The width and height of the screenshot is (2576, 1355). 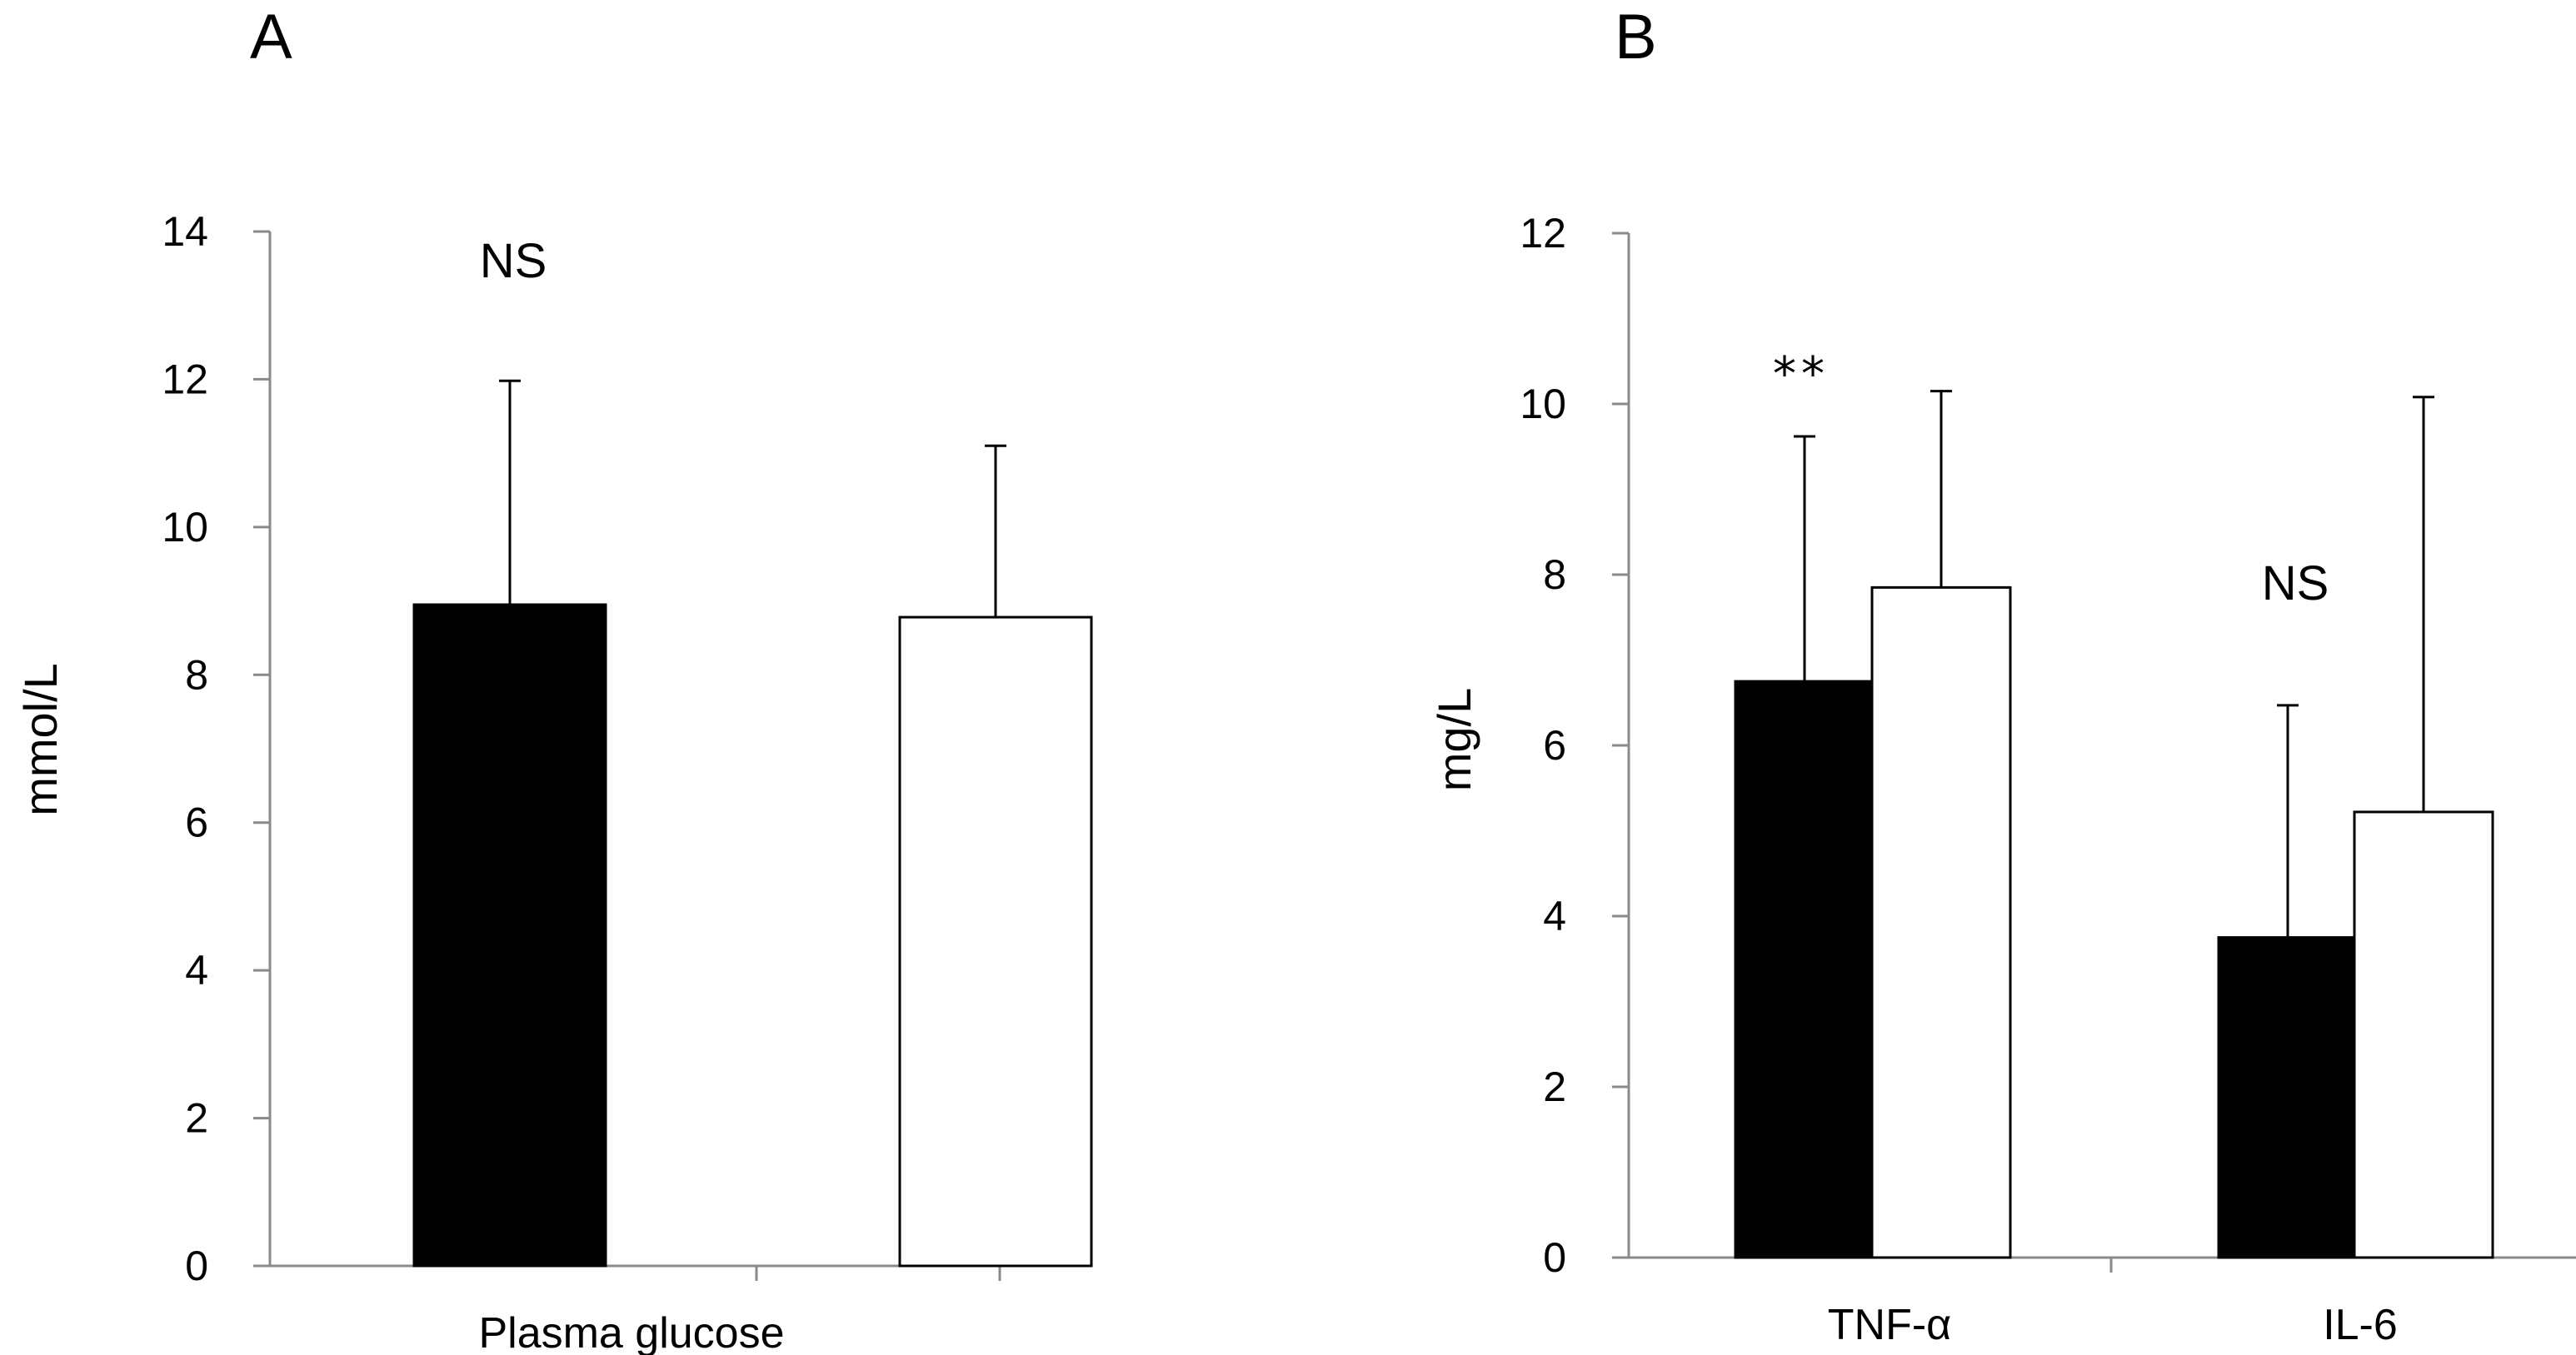 What do you see at coordinates (1543, 404) in the screenshot?
I see `panel-b-y-tick-label: 10` at bounding box center [1543, 404].